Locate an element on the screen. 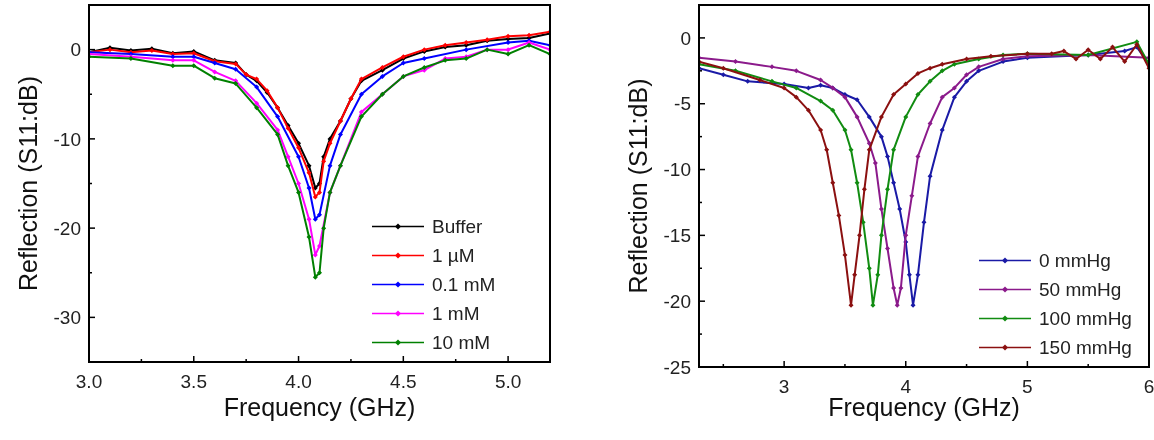  legend-label: 10 mM is located at coordinates (461, 343).